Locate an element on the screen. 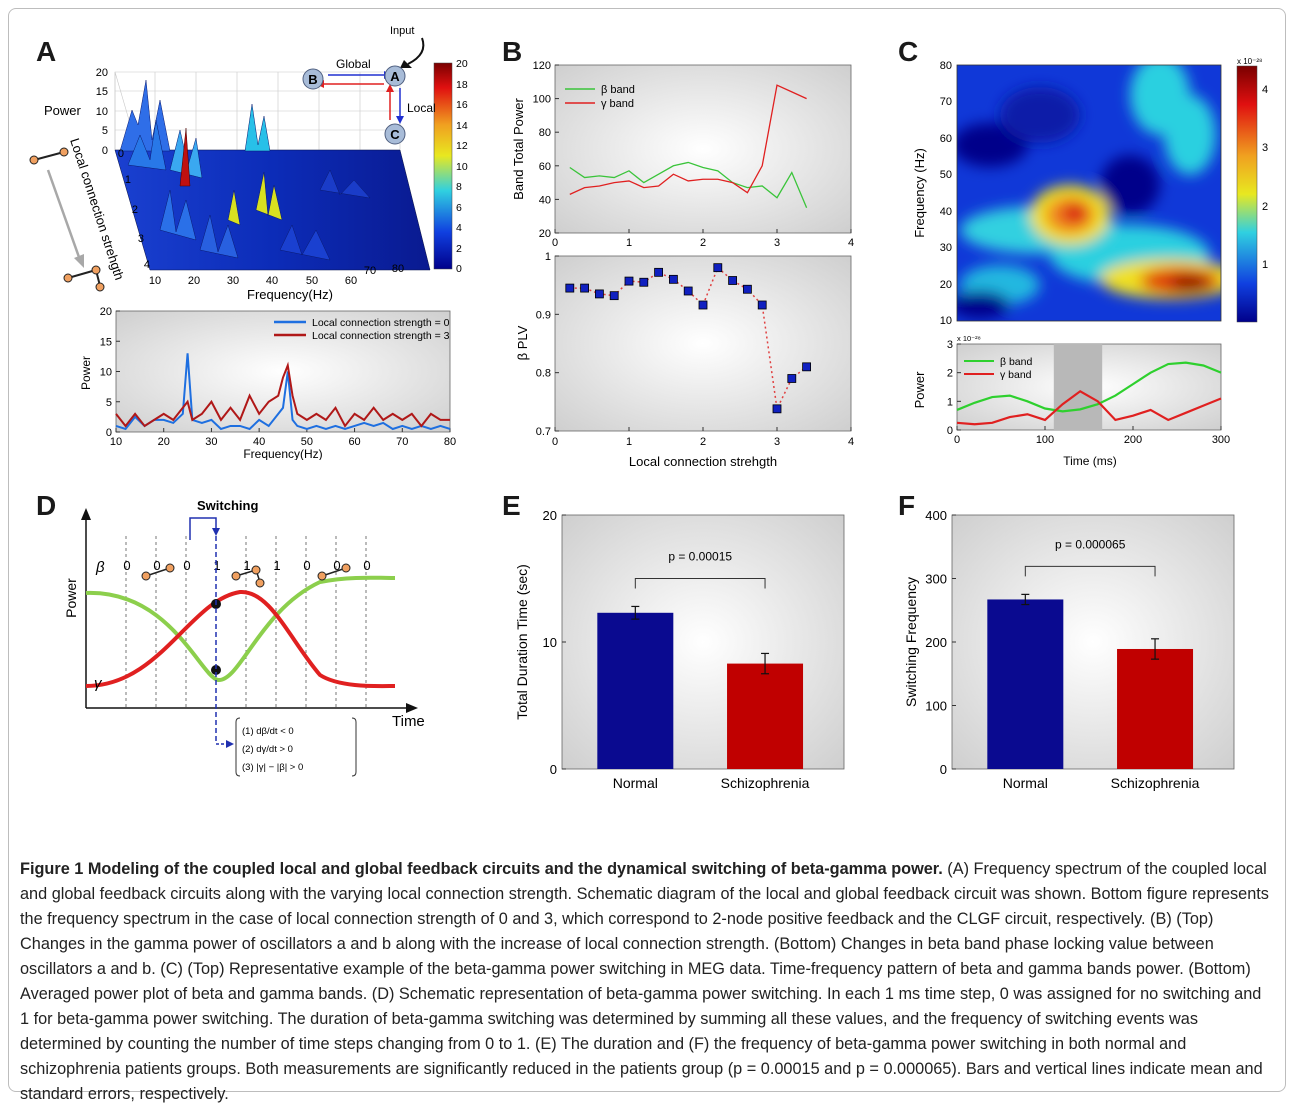  y-tick-label: 300 is located at coordinates (936, 579).